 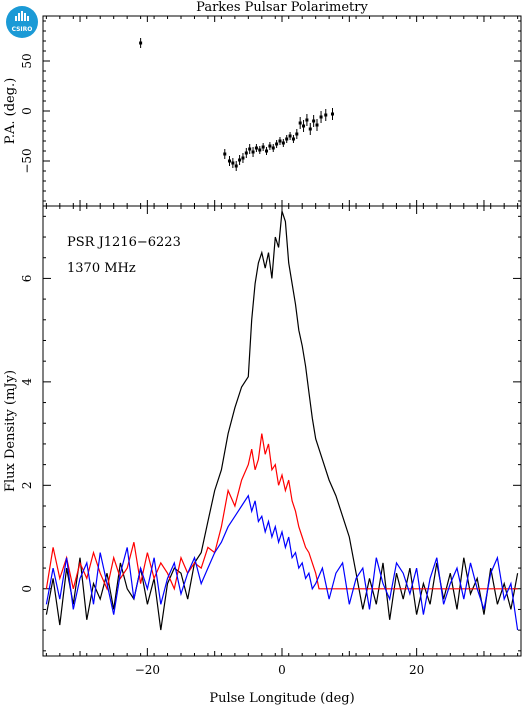 I want to click on csiro-logo-bars-icon, so click(x=22, y=16).